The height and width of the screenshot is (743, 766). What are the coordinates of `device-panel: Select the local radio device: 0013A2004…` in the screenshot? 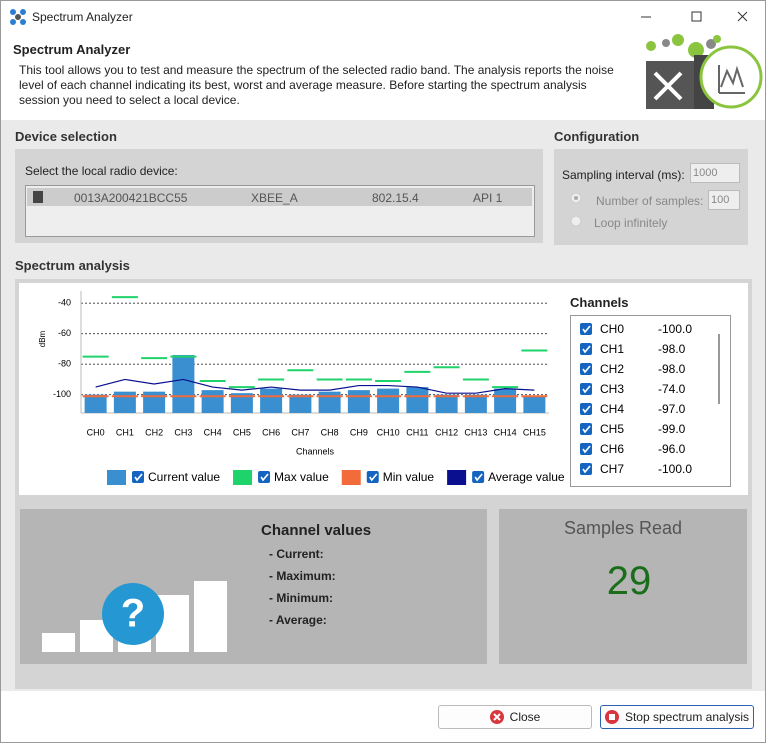 It's located at (279, 196).